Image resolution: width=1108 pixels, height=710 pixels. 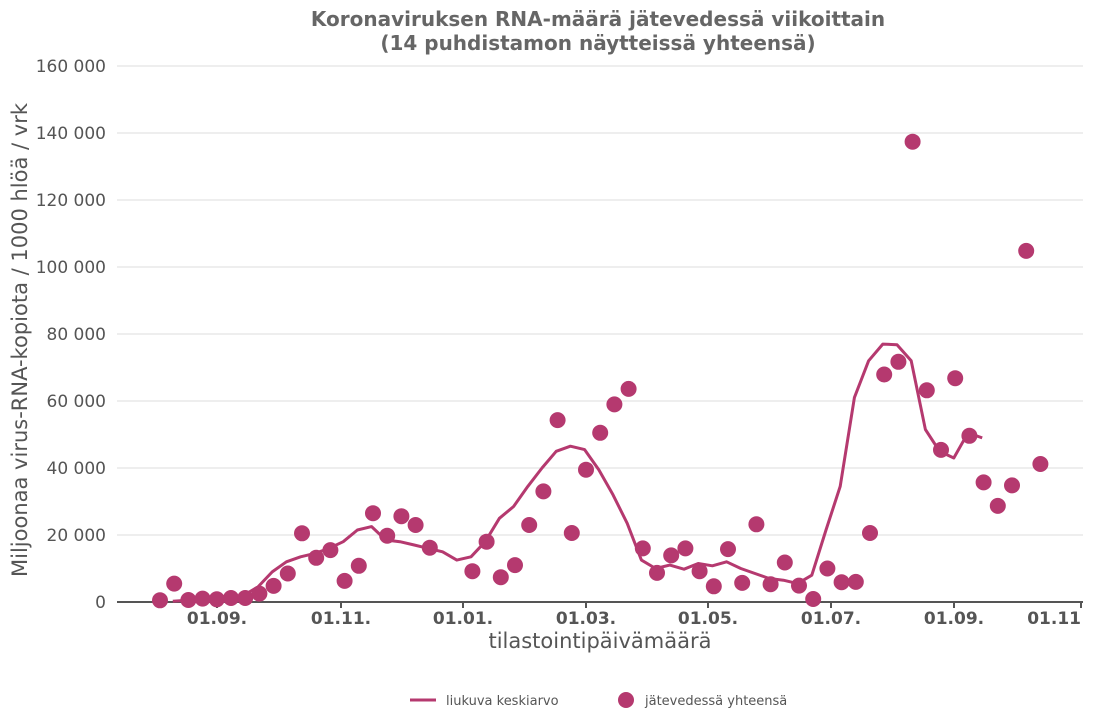 What do you see at coordinates (597, 43) in the screenshot?
I see `chart-subtitle: (14 puhdistamon näytteissä yhteensä)` at bounding box center [597, 43].